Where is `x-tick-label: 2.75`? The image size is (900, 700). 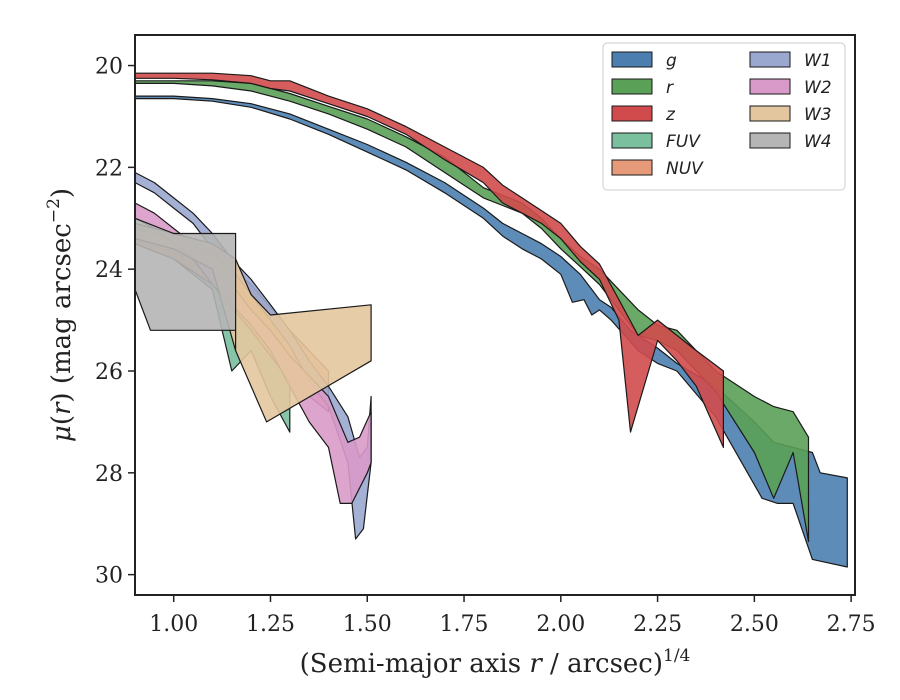 x-tick-label: 2.75 is located at coordinates (851, 624).